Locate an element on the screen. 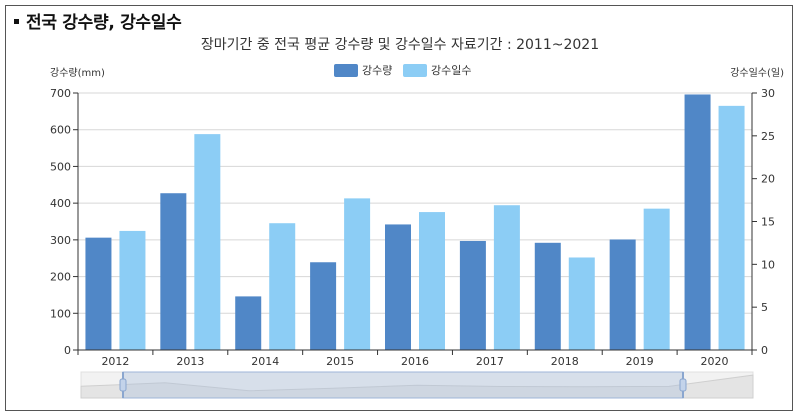  heading-bullet-icon is located at coordinates (16, 21).